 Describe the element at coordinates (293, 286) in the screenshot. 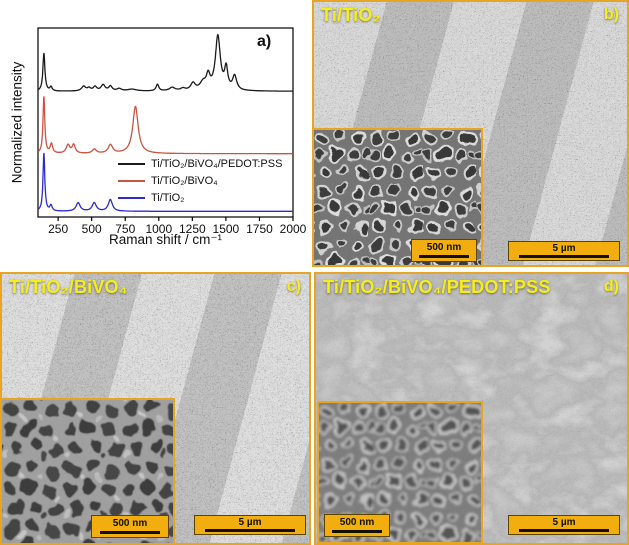

I see `panel-letter-c: c)` at that location.